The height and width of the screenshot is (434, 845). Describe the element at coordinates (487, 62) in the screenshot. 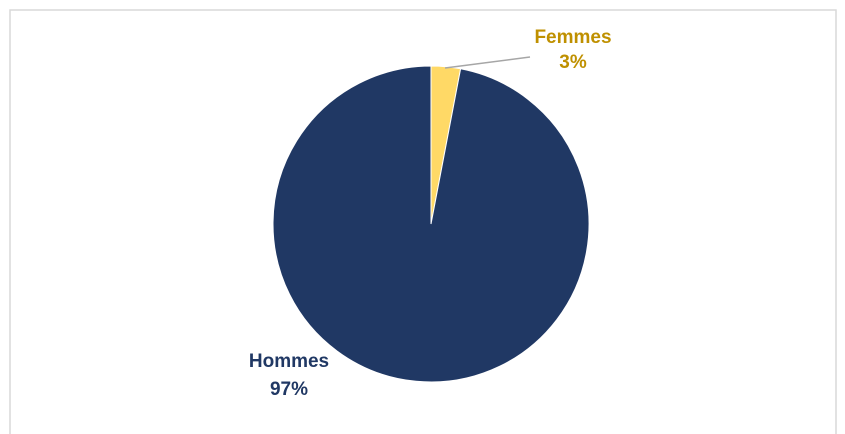

I see `leader-line` at that location.